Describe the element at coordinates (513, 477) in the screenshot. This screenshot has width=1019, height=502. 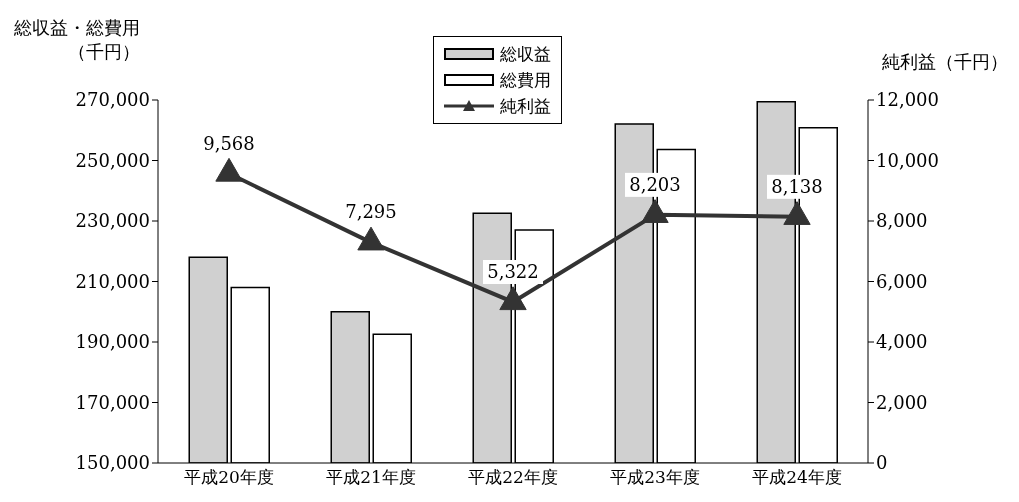
I see `x-tick-label: 平成22年度` at that location.